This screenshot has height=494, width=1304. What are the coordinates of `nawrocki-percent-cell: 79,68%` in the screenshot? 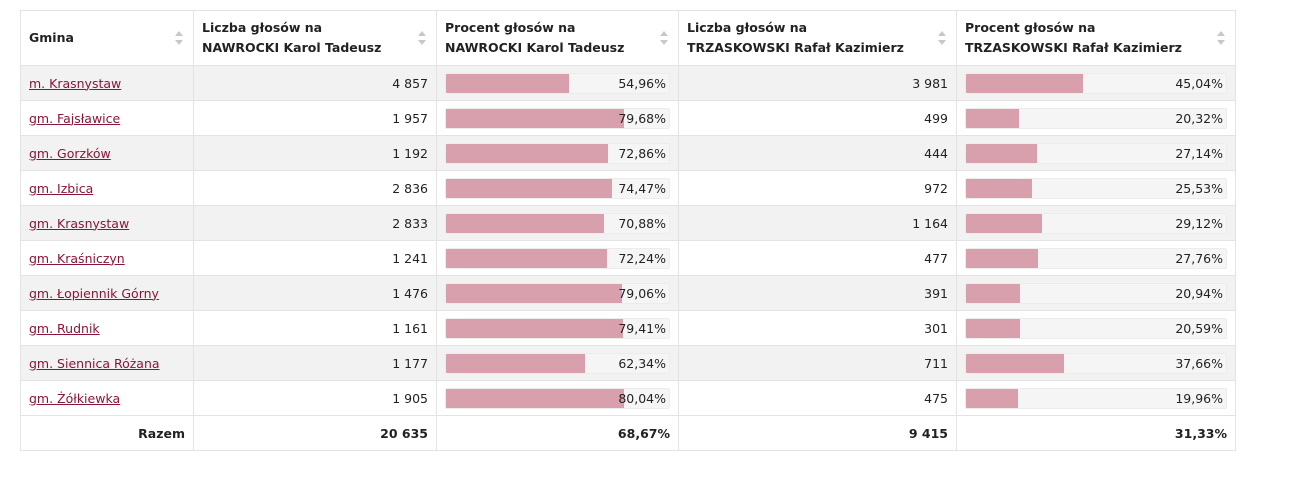 It's located at (557, 118).